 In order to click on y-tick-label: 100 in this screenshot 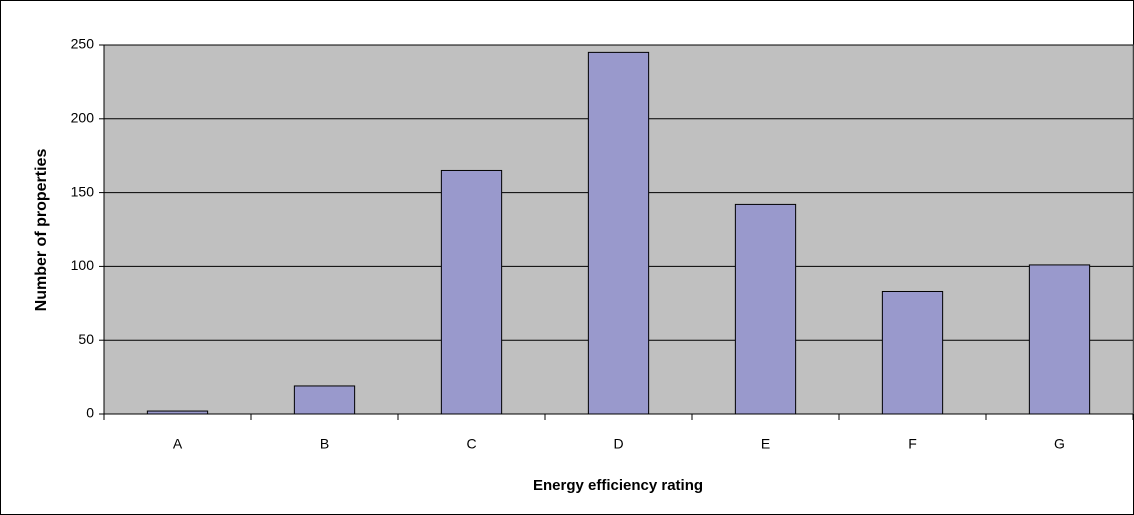, I will do `click(83, 265)`.